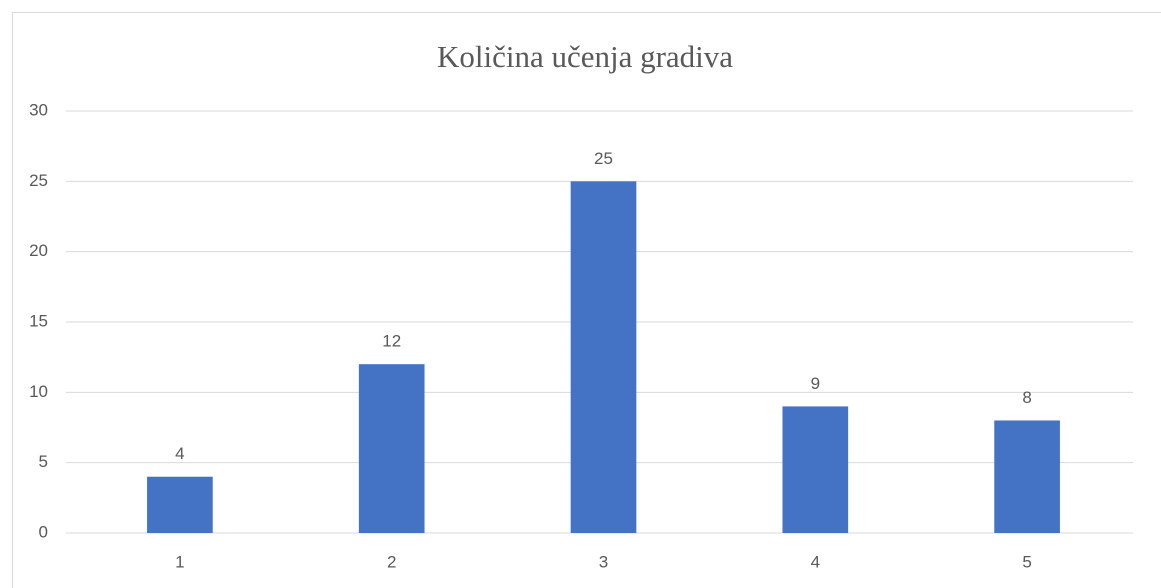 This screenshot has height=588, width=1161. I want to click on x-tick-label: 3, so click(603, 561).